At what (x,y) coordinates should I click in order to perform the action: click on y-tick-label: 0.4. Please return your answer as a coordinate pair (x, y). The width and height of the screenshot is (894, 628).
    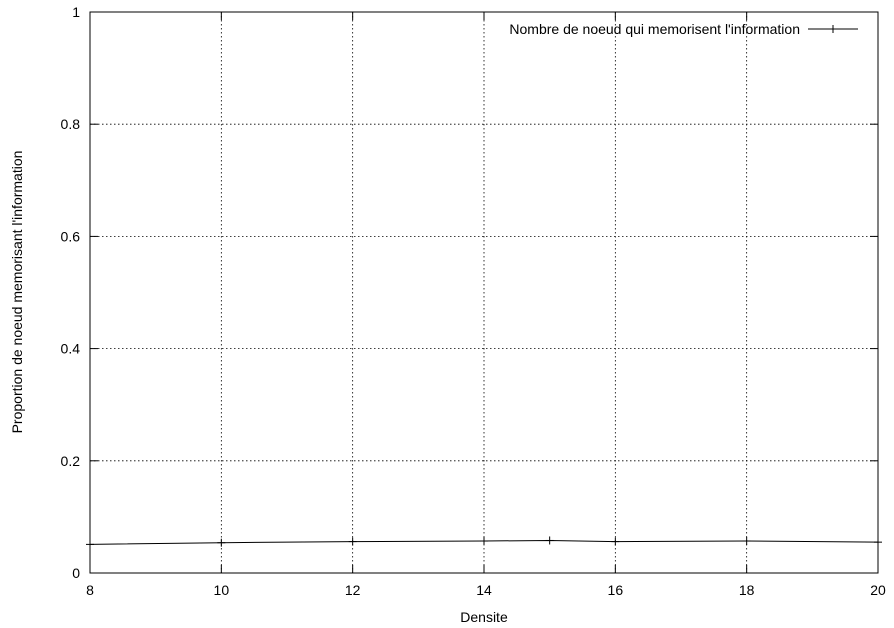
    Looking at the image, I should click on (71, 349).